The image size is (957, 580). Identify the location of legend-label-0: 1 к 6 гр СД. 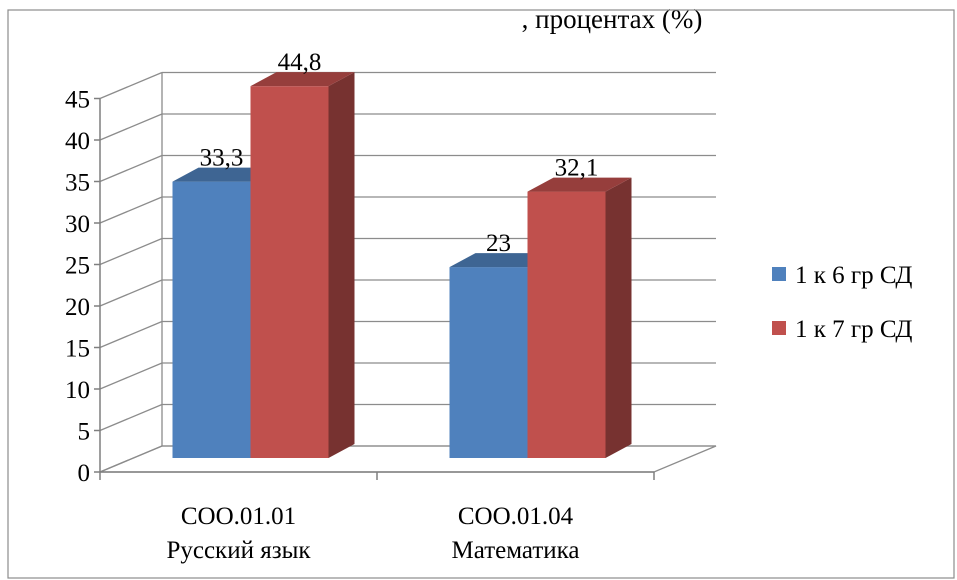
(853, 275).